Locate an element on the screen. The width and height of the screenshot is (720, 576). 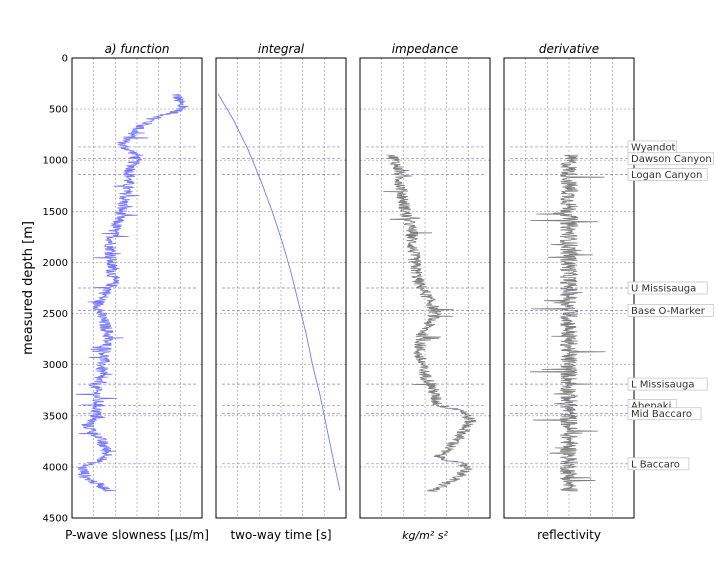
y-tick-label: 4000 is located at coordinates (55, 467).